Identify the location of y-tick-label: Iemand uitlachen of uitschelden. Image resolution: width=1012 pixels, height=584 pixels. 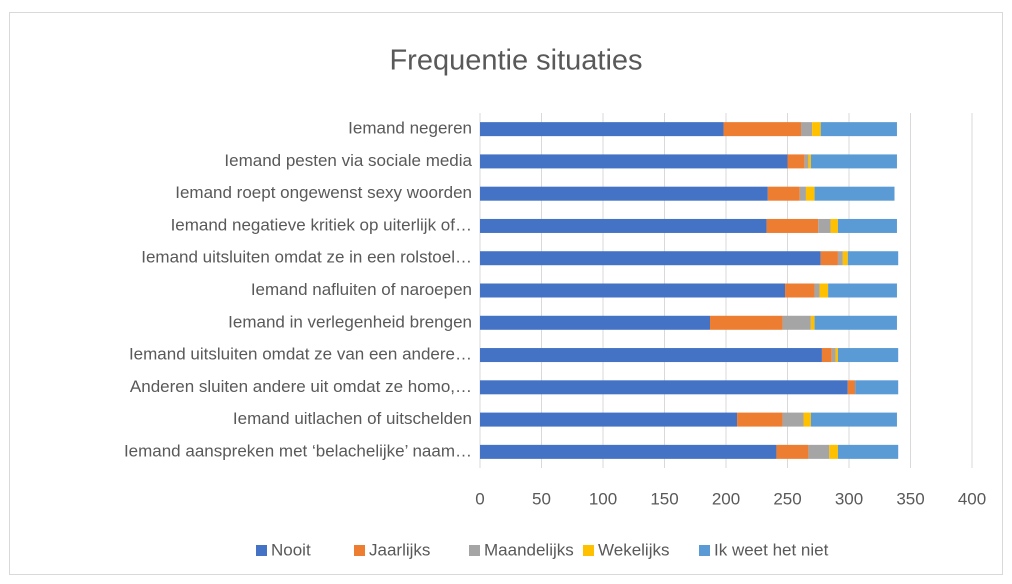
(352, 418).